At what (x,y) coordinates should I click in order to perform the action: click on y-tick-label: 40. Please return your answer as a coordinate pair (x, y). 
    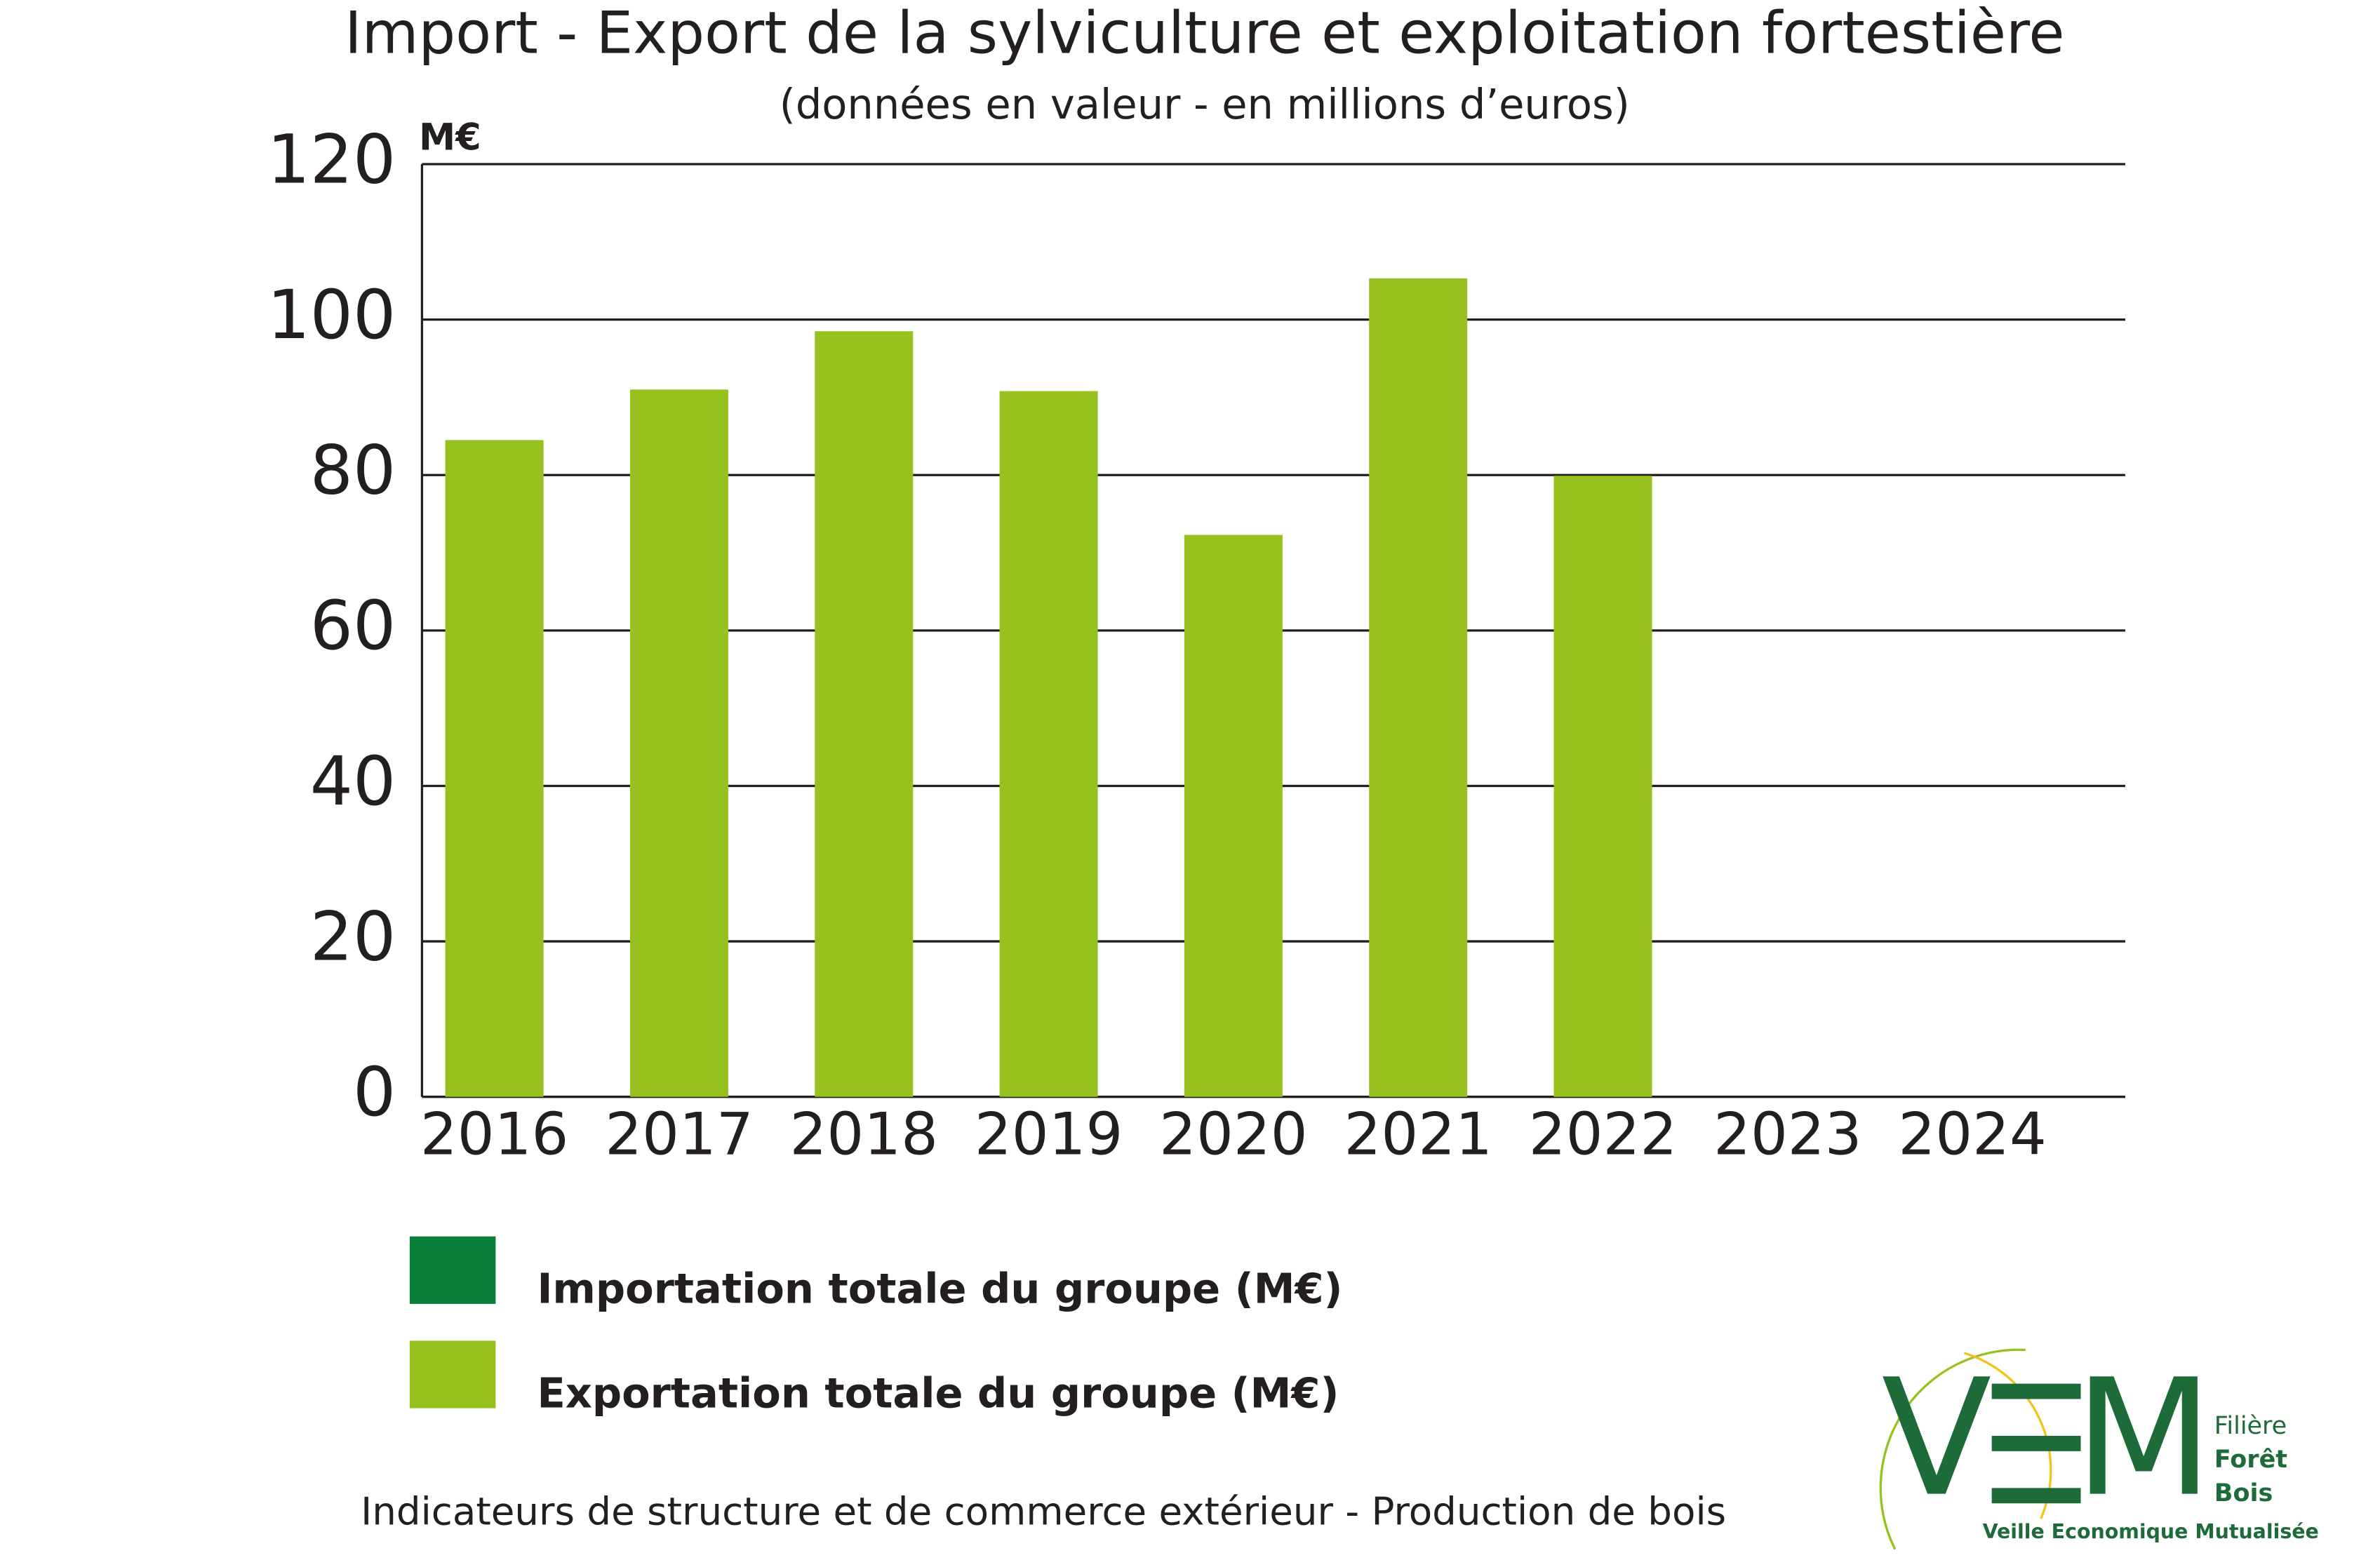
    Looking at the image, I should click on (353, 781).